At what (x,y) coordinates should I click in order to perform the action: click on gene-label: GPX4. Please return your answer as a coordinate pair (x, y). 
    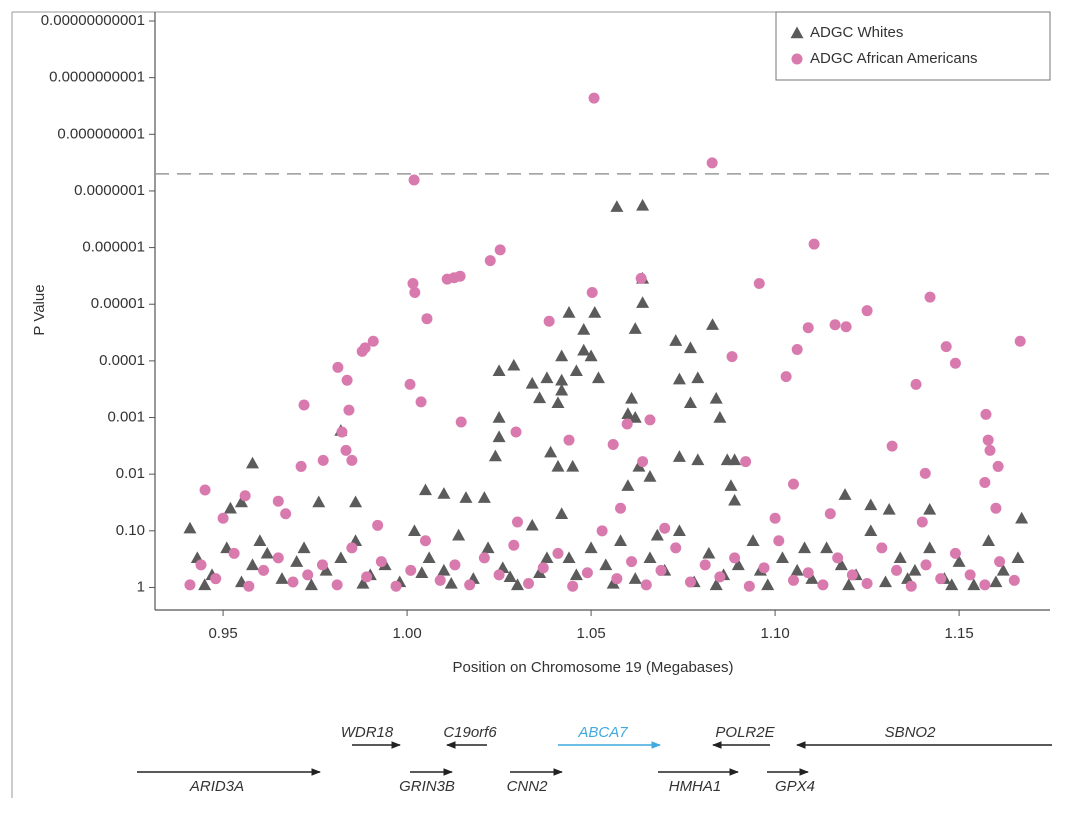
    Looking at the image, I should click on (795, 786).